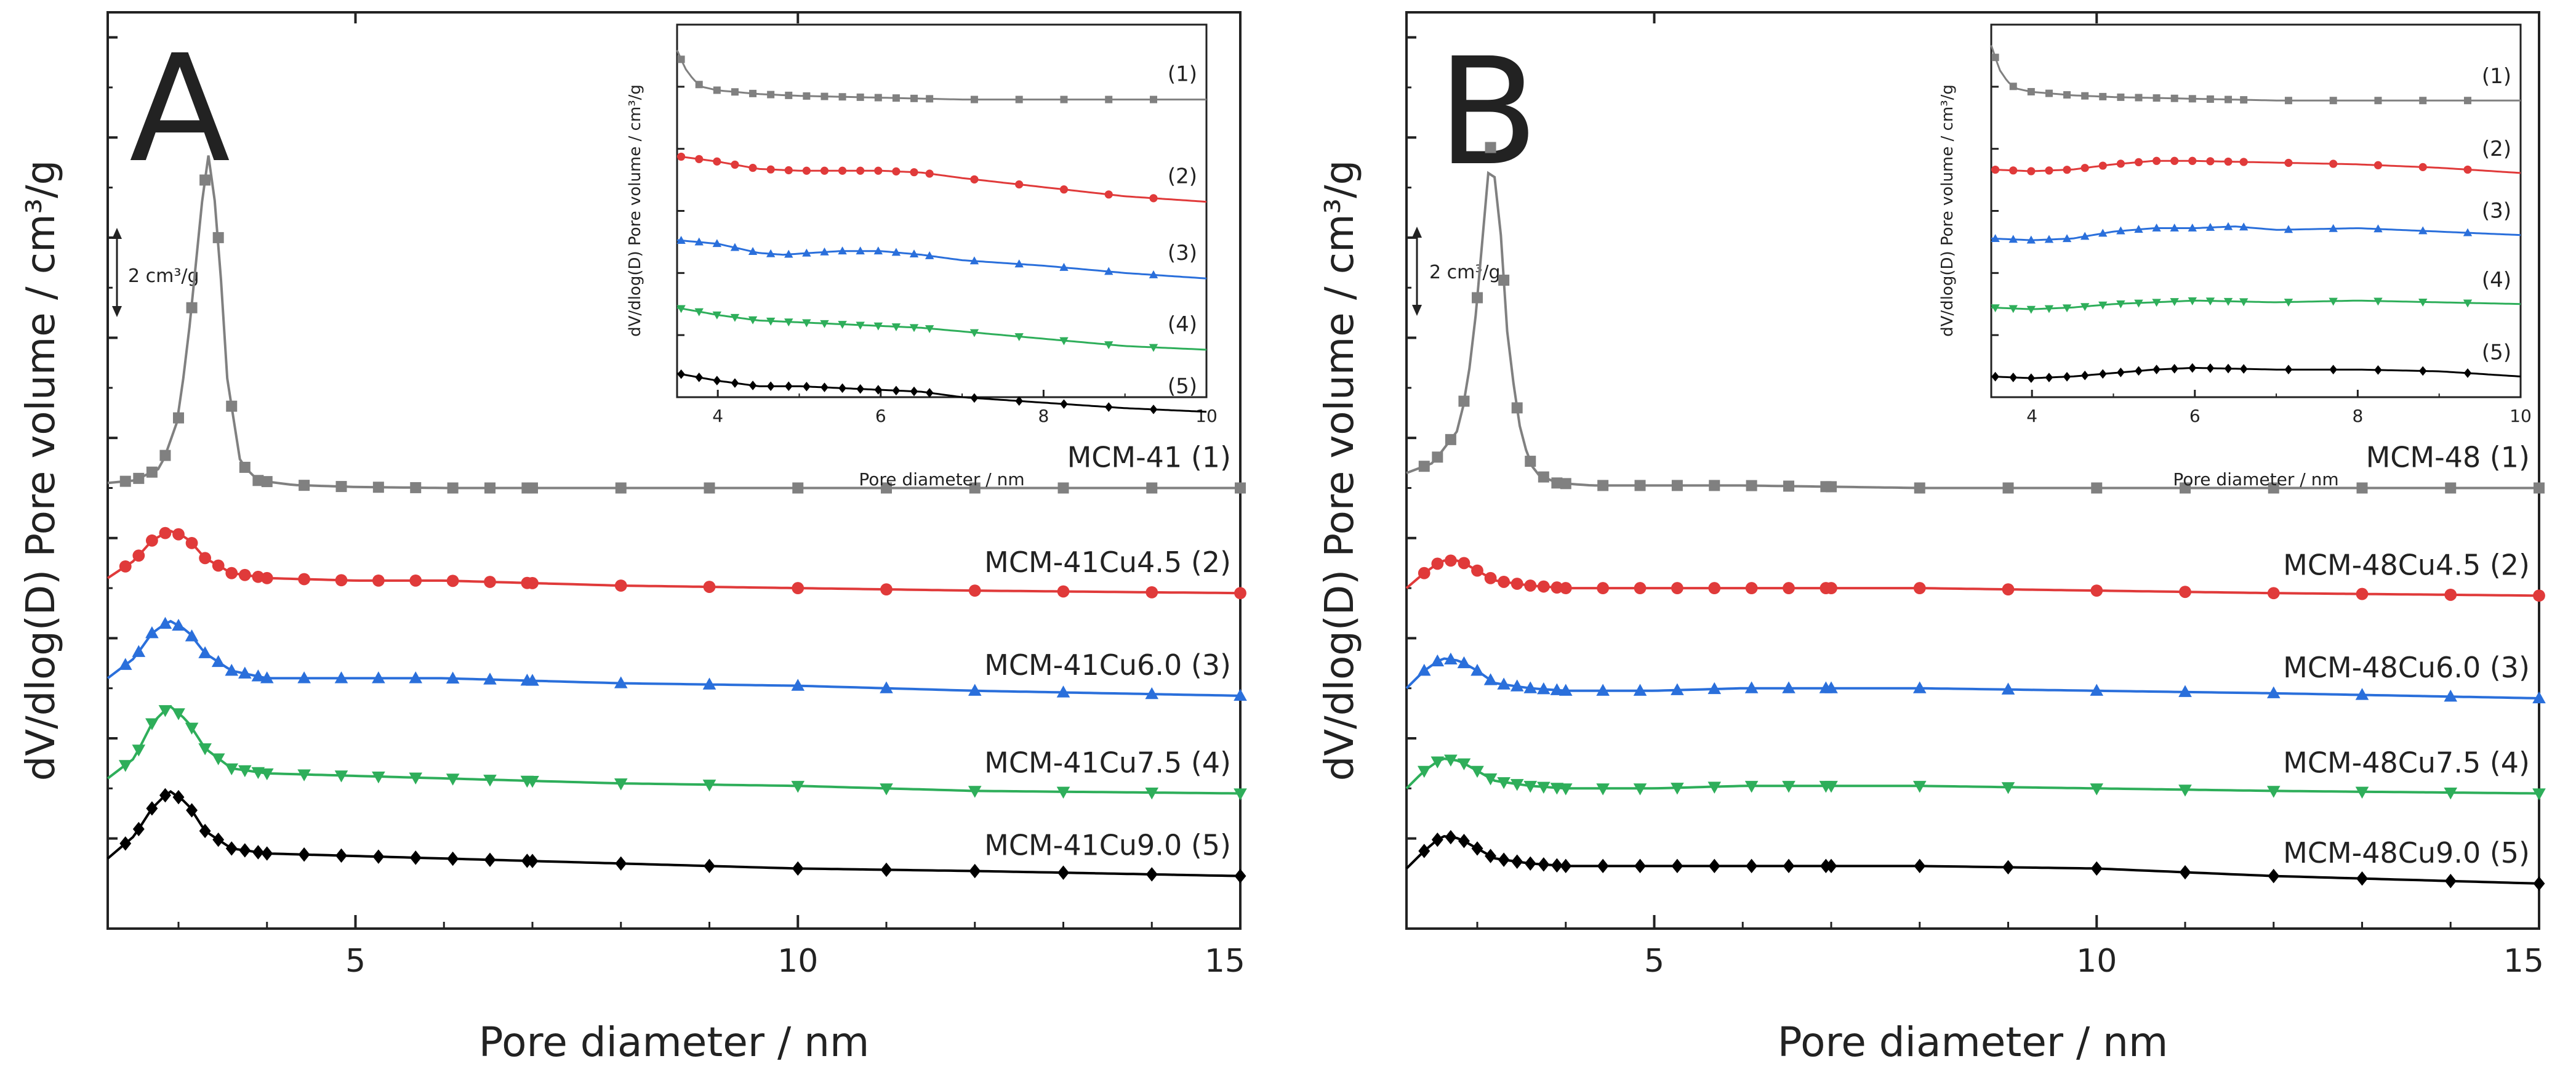 This screenshot has height=1077, width=2576. What do you see at coordinates (2406, 564) in the screenshot?
I see `series-label: MCM-48Cu4.5 (2)` at bounding box center [2406, 564].